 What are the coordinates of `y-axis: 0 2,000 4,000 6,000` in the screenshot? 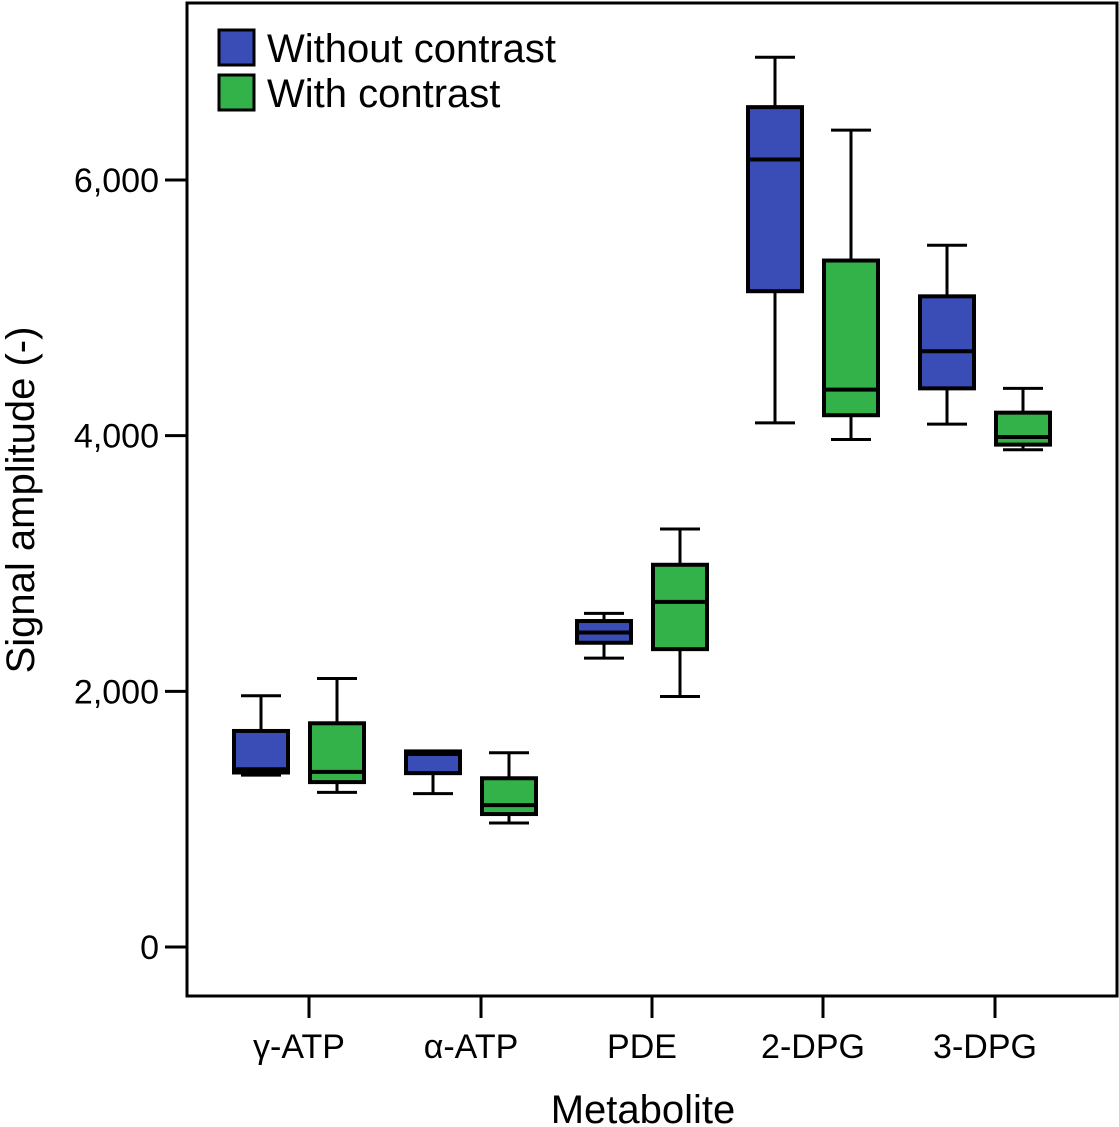 It's located at (130, 564).